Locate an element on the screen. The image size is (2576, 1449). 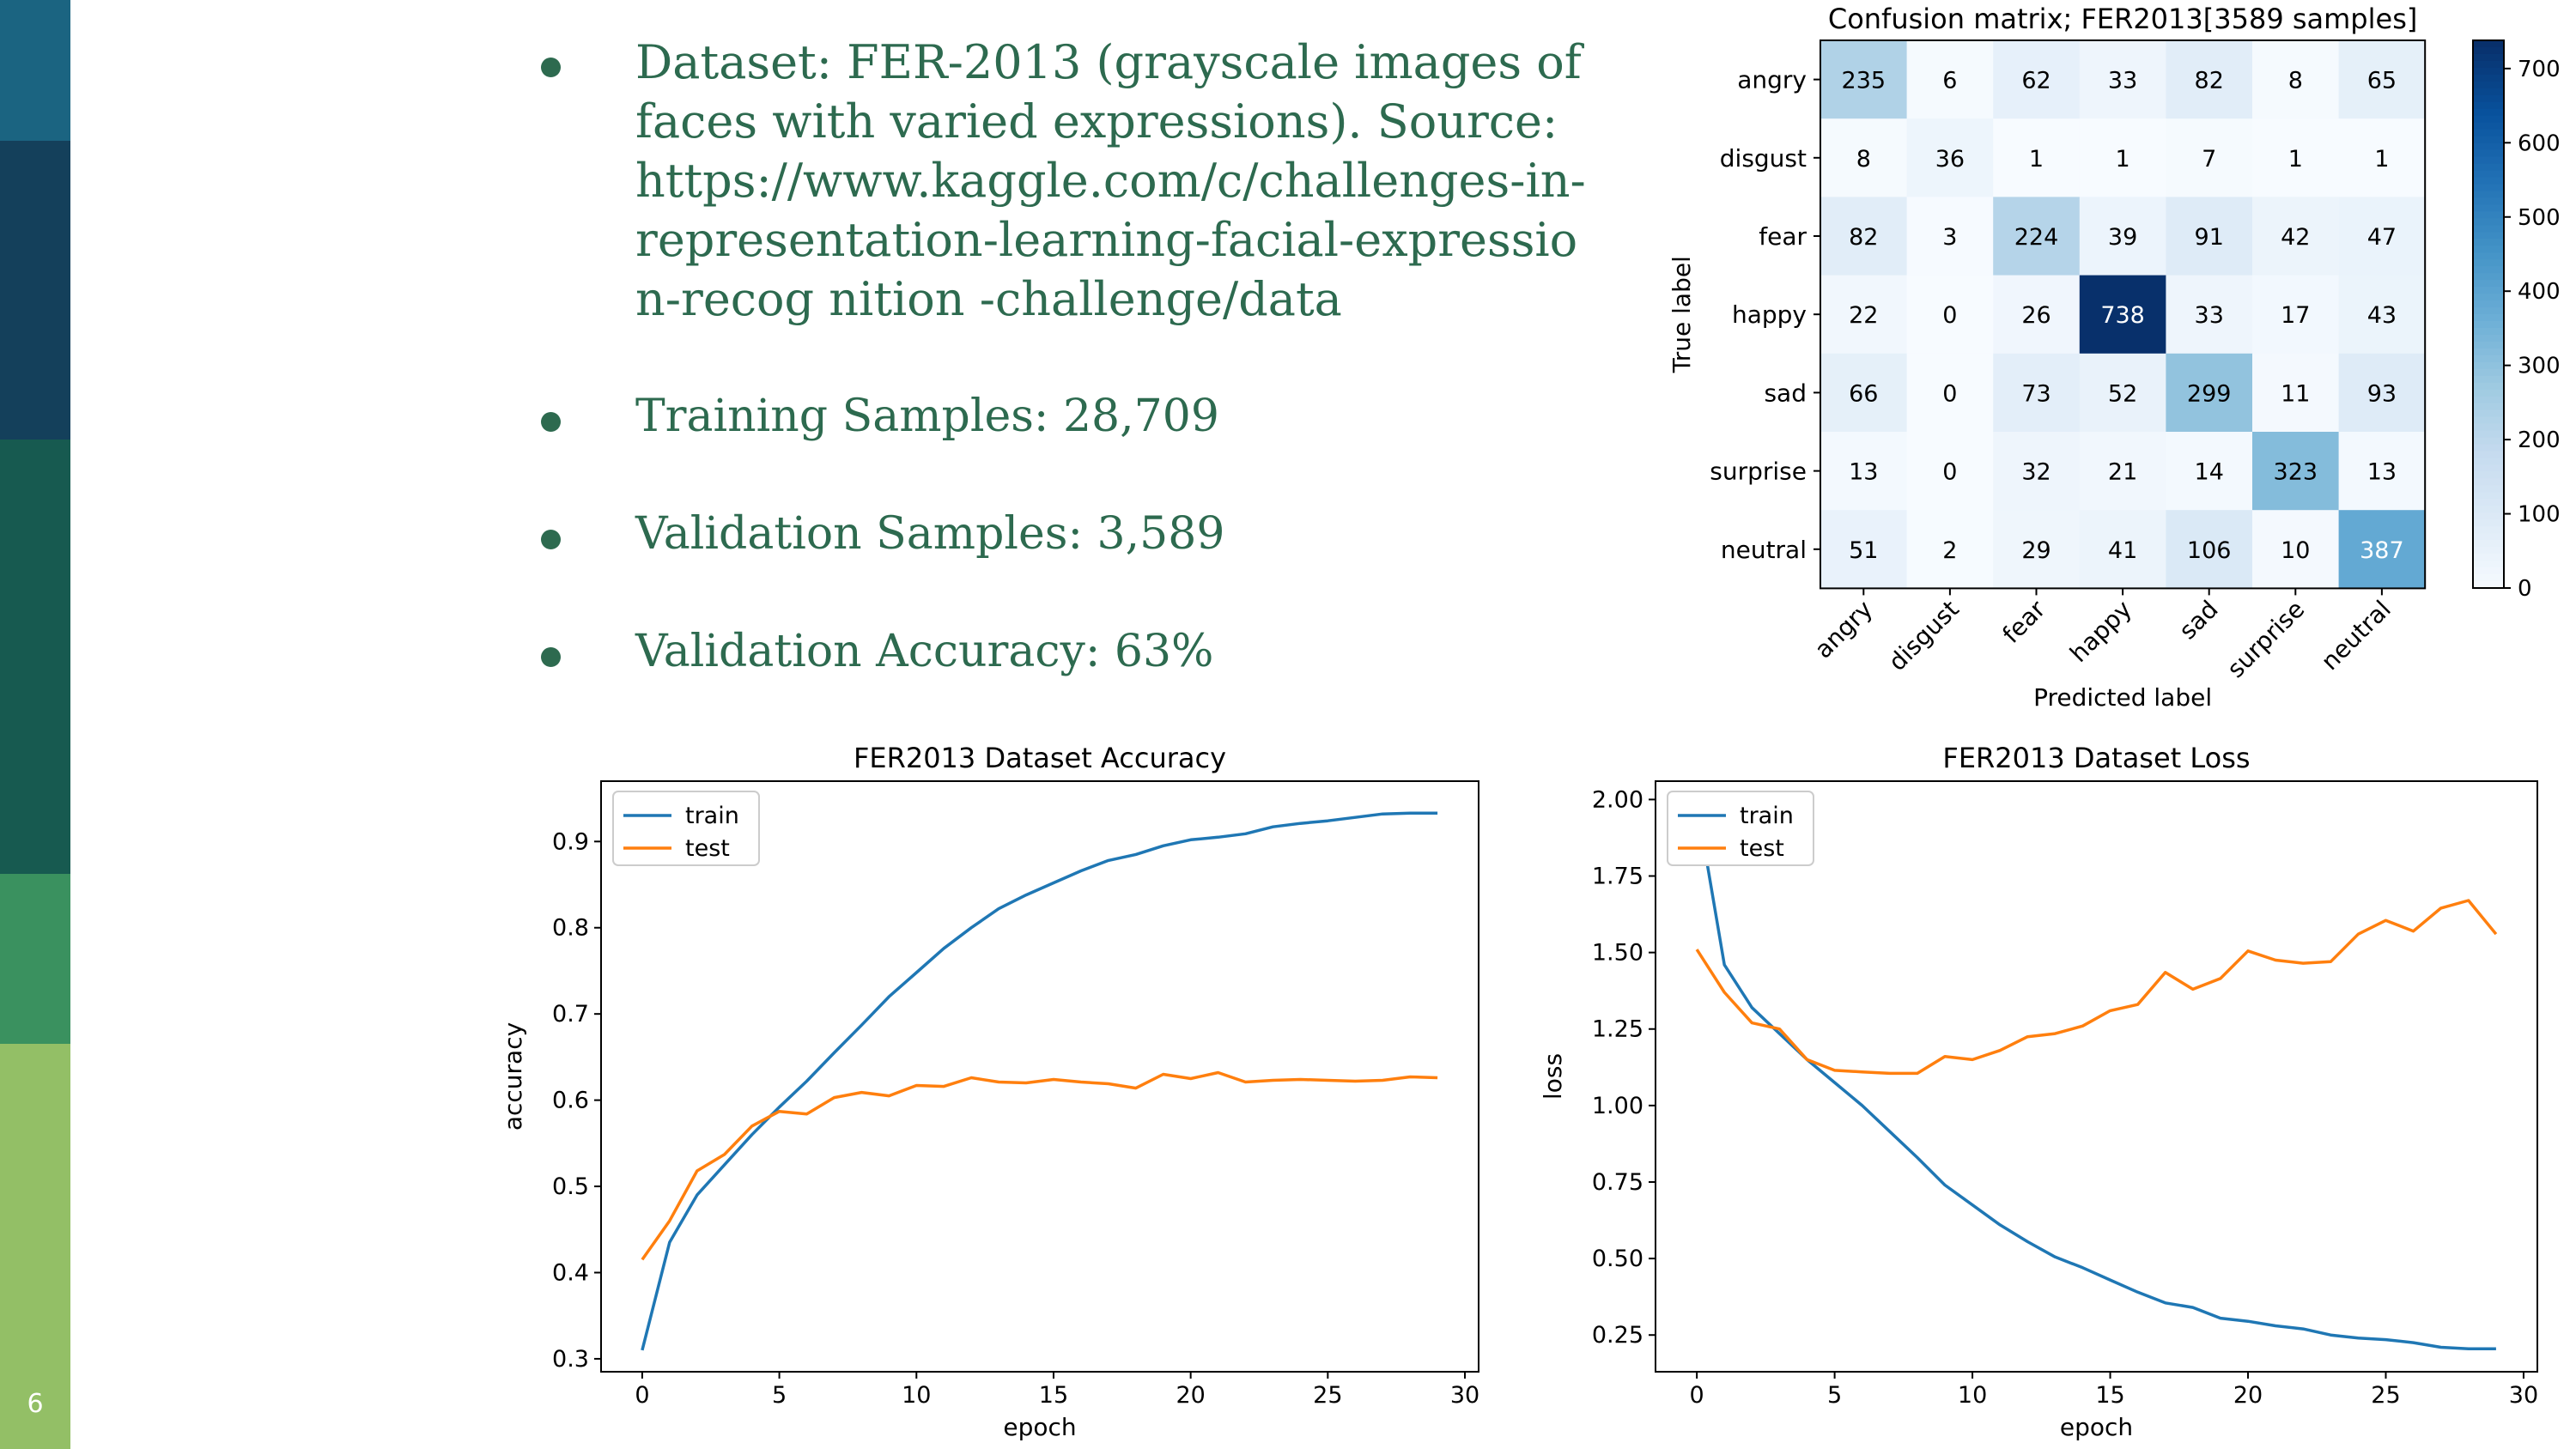
matrix-cell-value: 82 is located at coordinates (2209, 81).